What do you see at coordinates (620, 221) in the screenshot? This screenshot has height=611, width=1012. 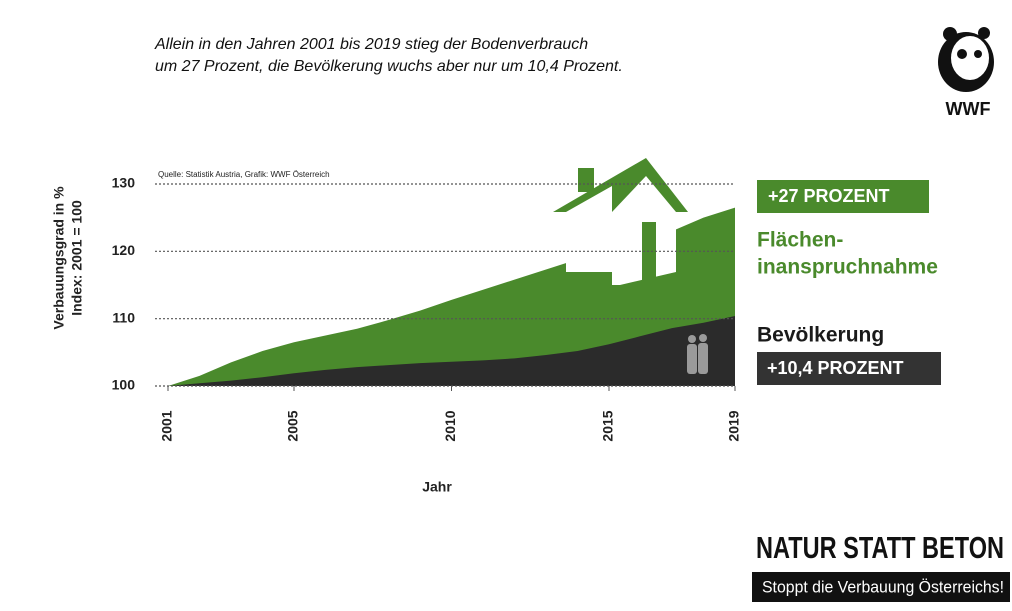 I see `house-icon` at bounding box center [620, 221].